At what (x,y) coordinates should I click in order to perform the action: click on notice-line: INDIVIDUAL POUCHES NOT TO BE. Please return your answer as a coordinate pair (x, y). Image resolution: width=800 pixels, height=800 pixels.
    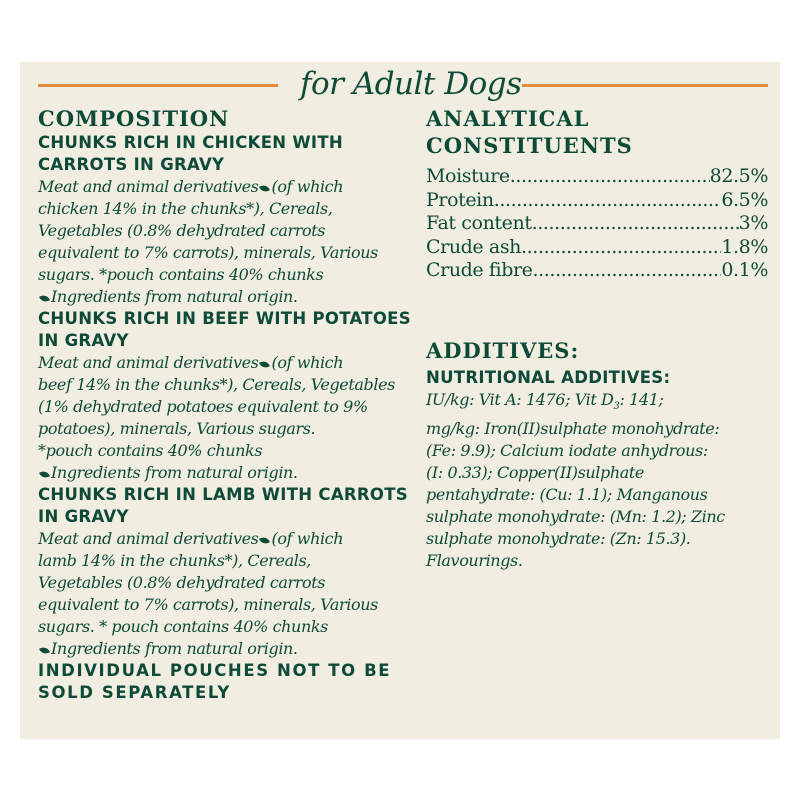
    Looking at the image, I should click on (215, 670).